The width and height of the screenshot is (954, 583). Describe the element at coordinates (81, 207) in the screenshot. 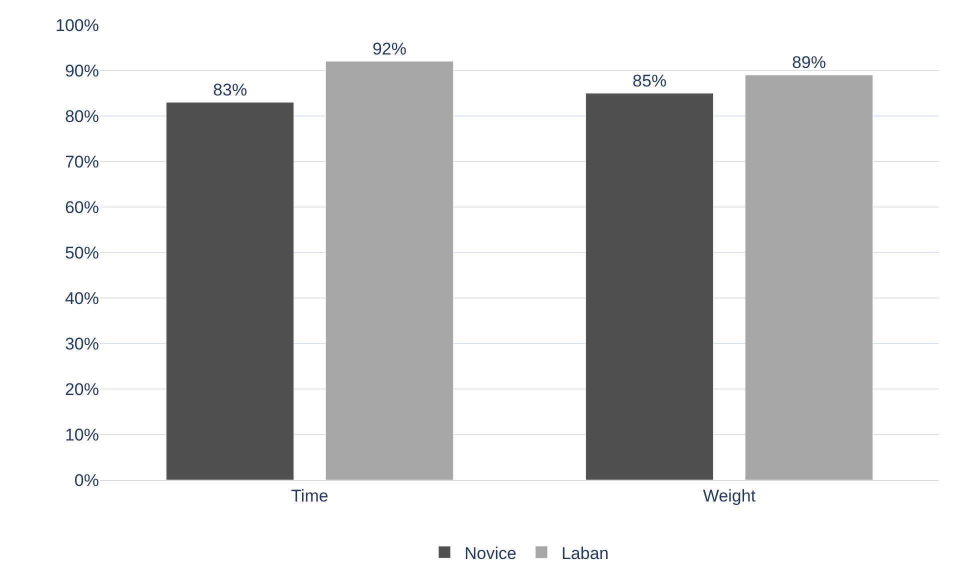

I see `y-tick-label: 60%` at that location.